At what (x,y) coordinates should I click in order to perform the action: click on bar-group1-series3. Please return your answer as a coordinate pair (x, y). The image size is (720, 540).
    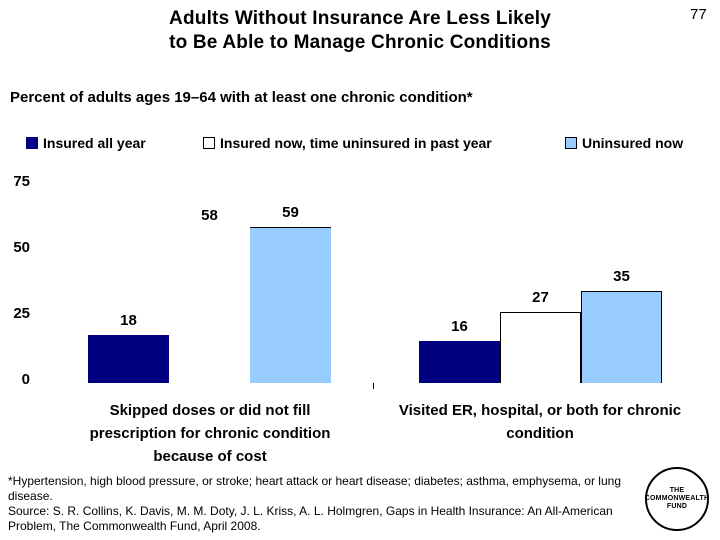
    Looking at the image, I should click on (290, 305).